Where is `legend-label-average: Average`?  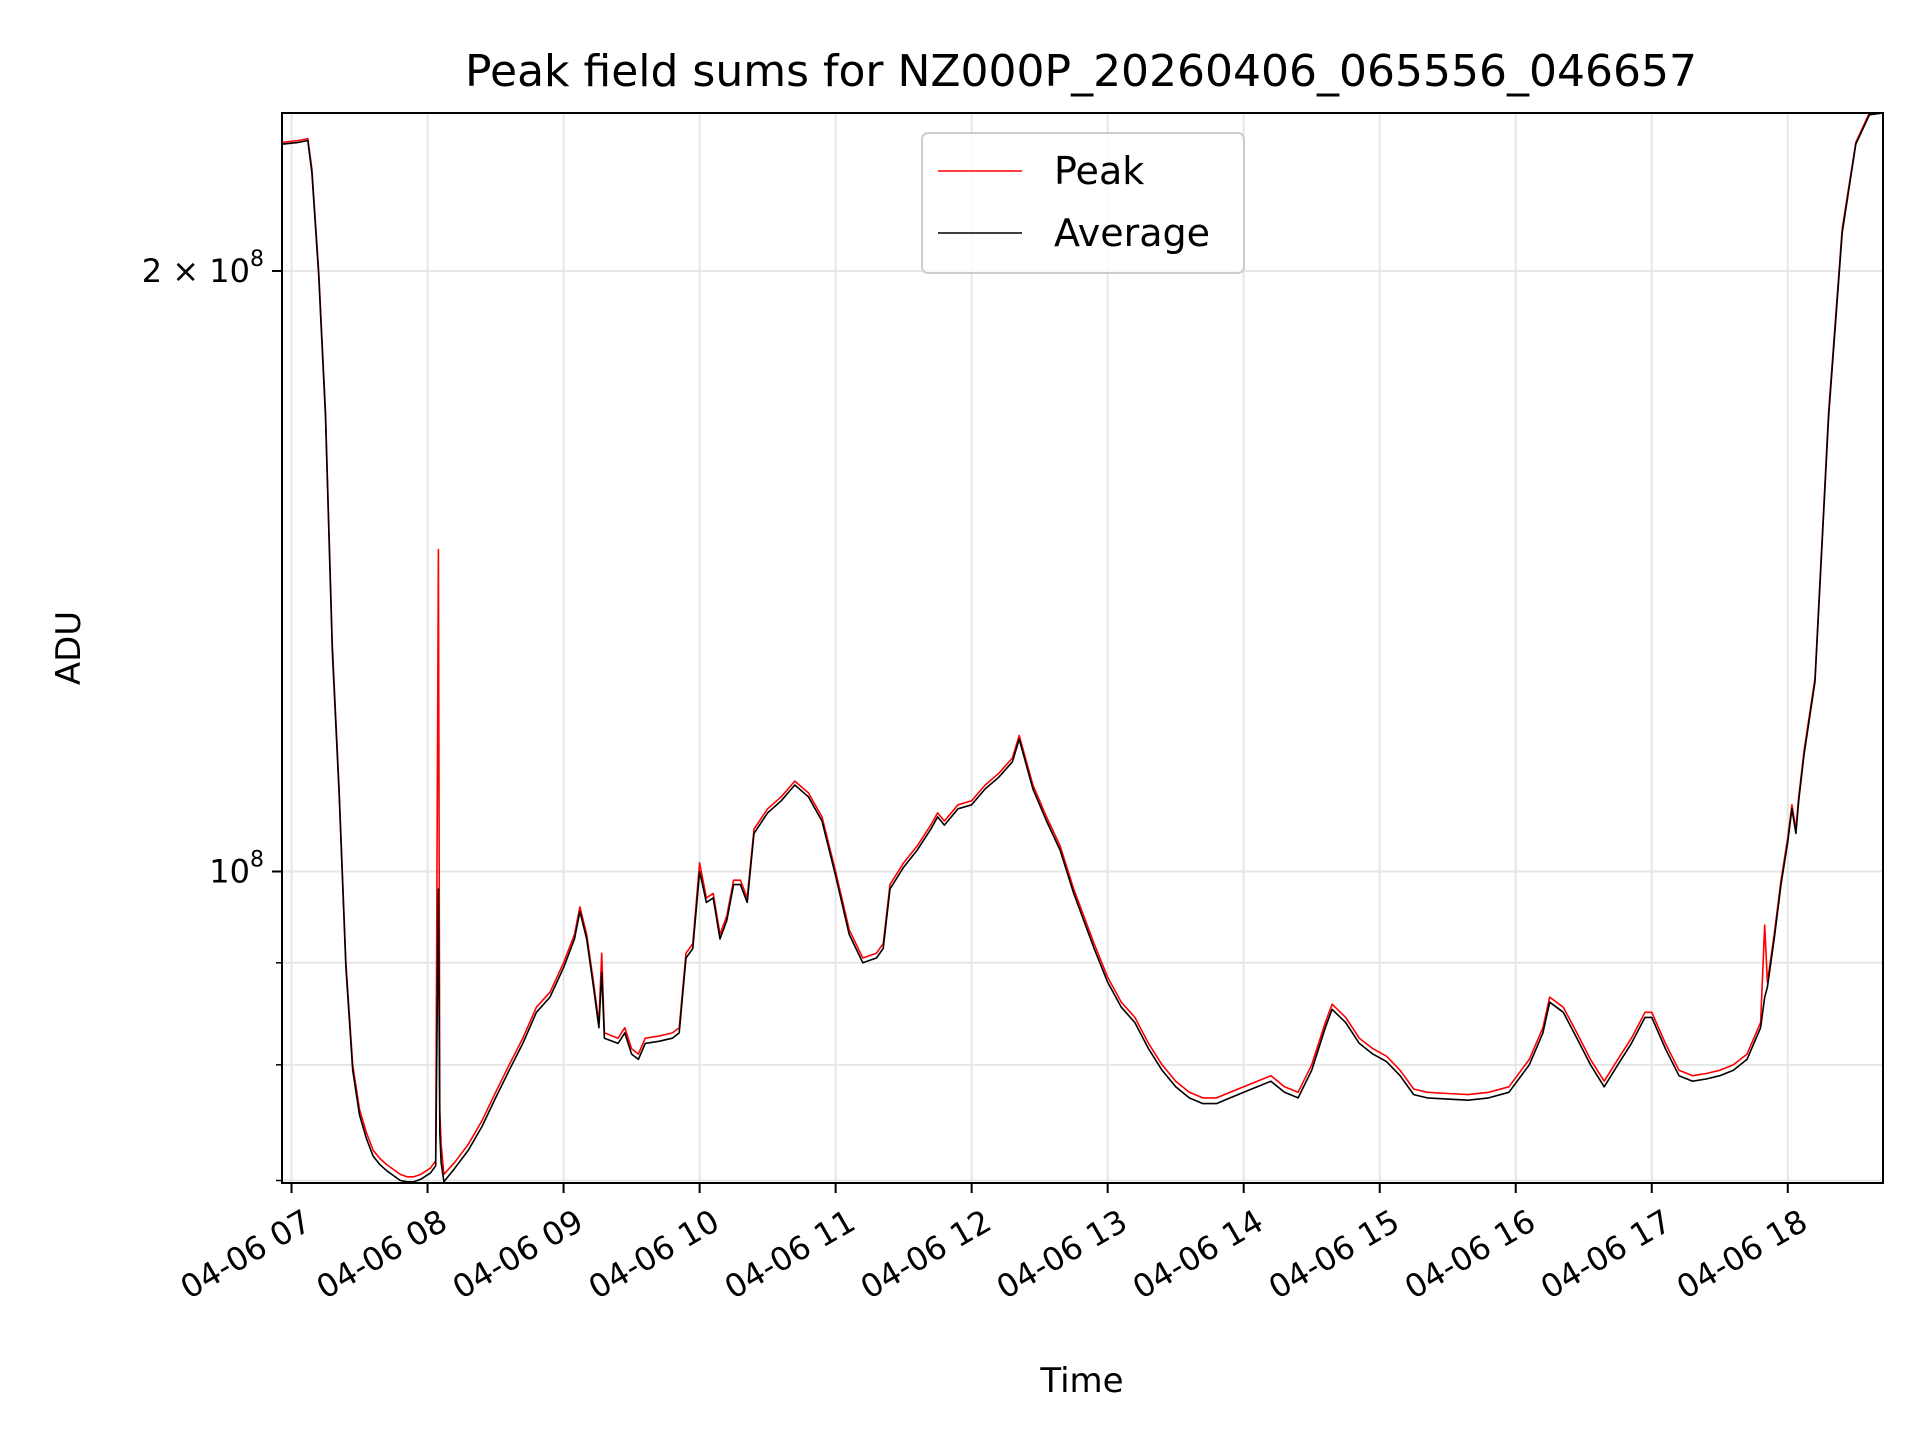 legend-label-average: Average is located at coordinates (1132, 233).